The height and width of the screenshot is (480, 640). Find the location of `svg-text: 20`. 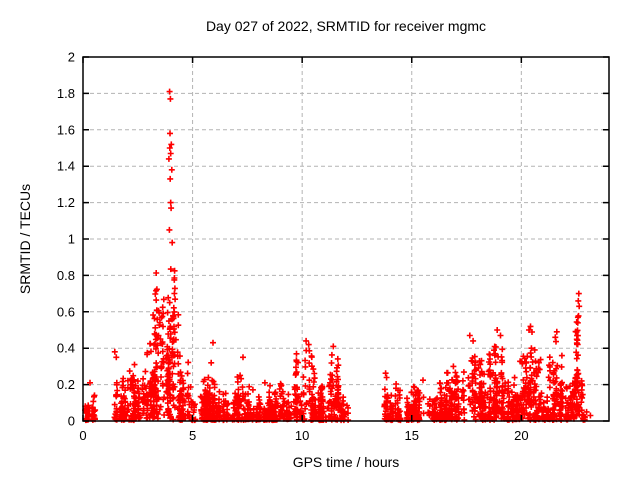

svg-text: 20 is located at coordinates (521, 435).